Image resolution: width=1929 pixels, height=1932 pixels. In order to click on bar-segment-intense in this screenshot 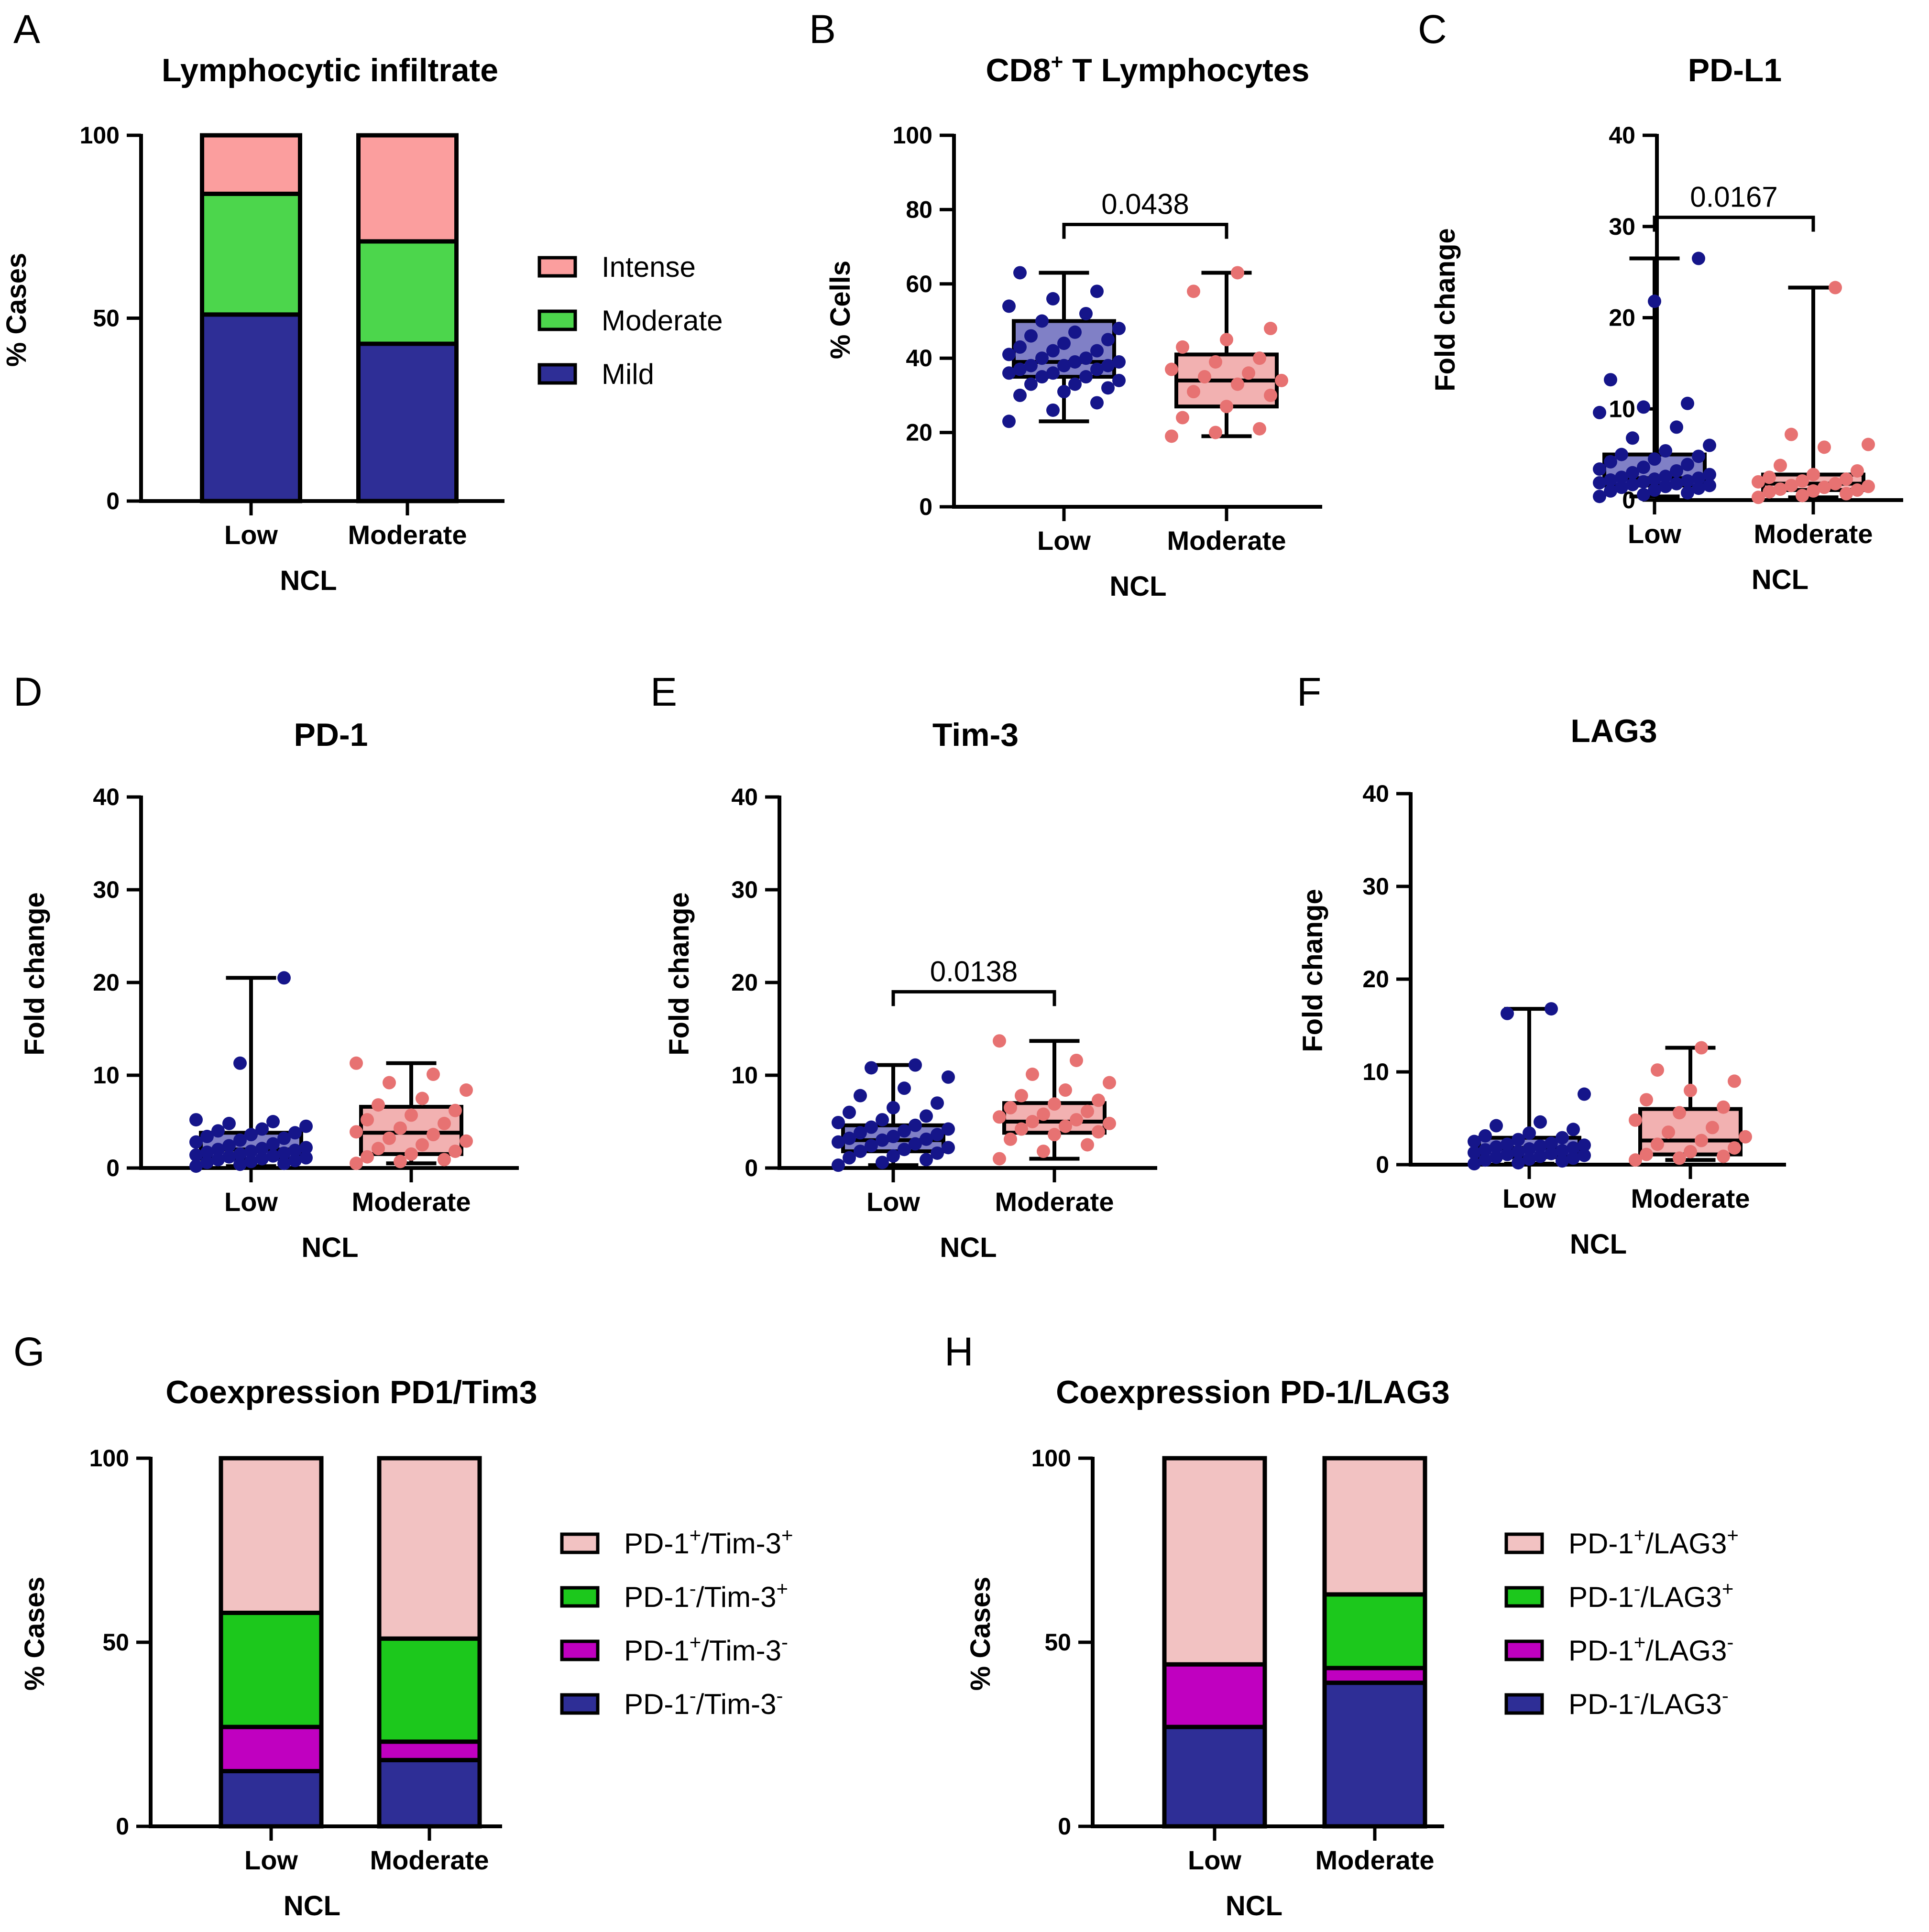, I will do `click(407, 188)`.